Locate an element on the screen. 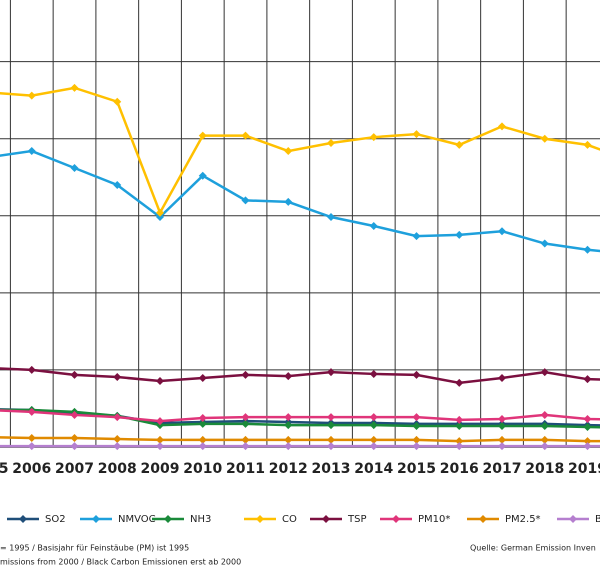 This screenshot has height=572, width=600. legend-label: PM10* is located at coordinates (434, 519).